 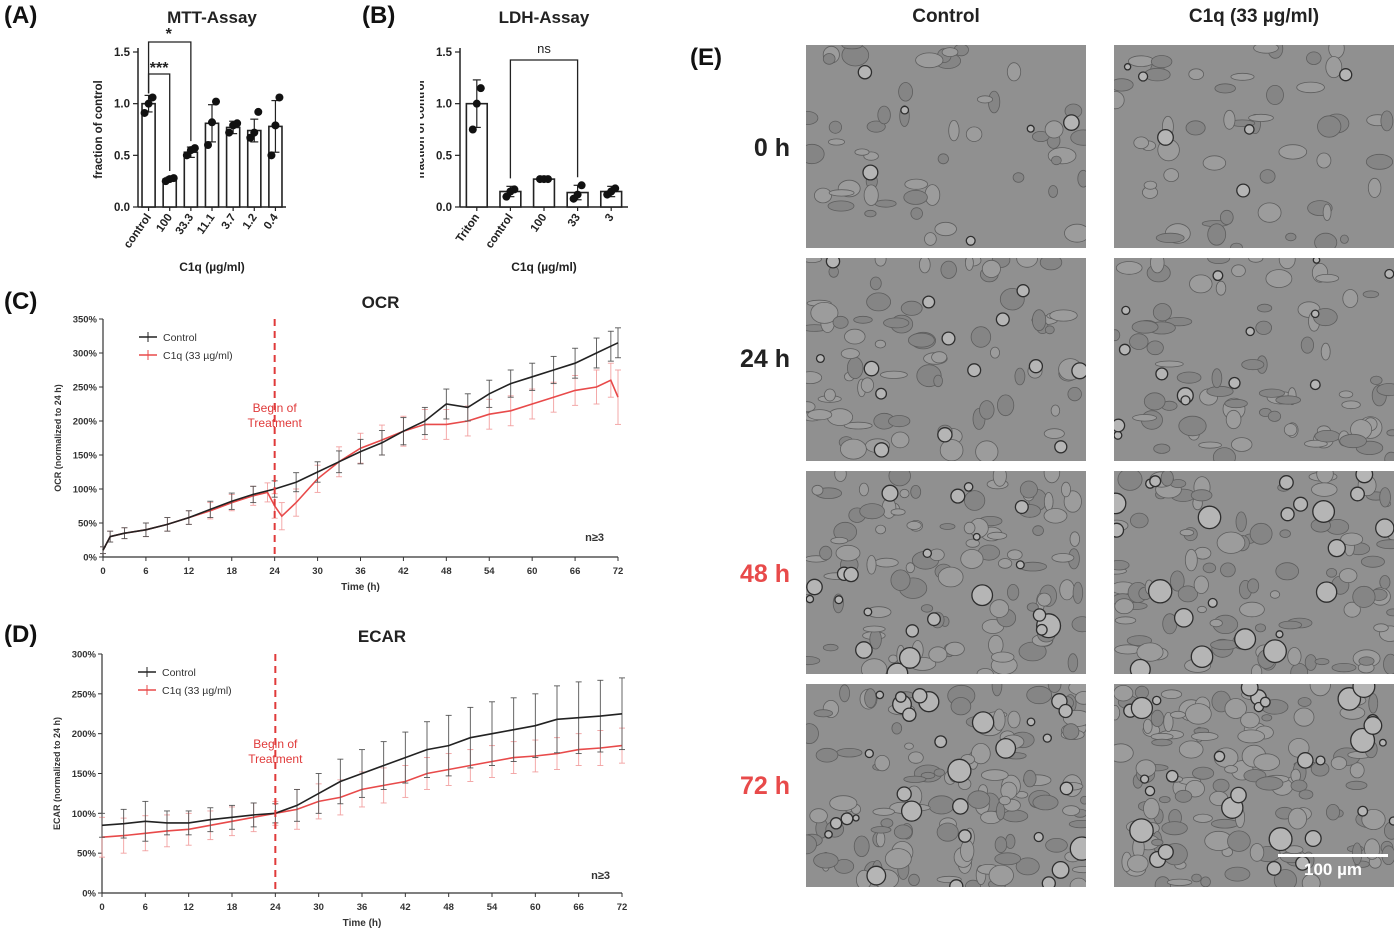 What do you see at coordinates (544, 119) in the screenshot?
I see `significance-bracket` at bounding box center [544, 119].